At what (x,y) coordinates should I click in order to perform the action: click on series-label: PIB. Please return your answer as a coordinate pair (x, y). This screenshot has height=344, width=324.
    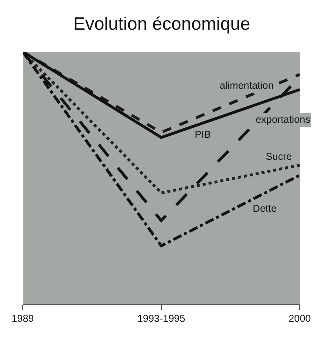
    Looking at the image, I should click on (203, 135).